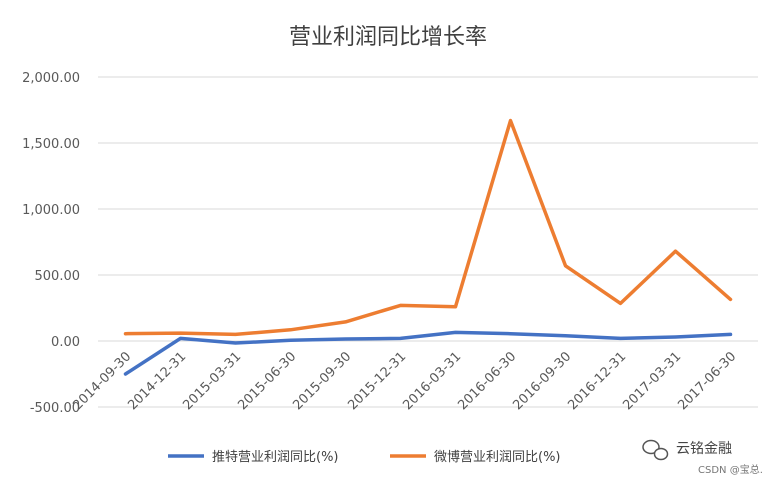 The image size is (776, 483). Describe the element at coordinates (597, 381) in the screenshot. I see `x-tick-label: 2016-12-31` at that location.